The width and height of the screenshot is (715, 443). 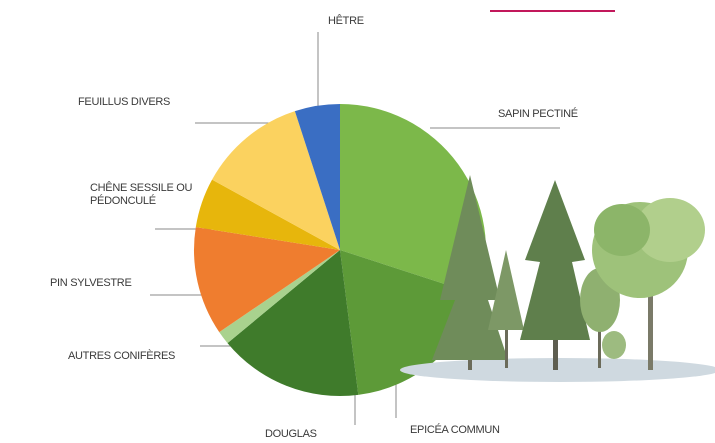 What do you see at coordinates (538, 114) in the screenshot?
I see `slice-label: SAPIN PECTINÉ` at bounding box center [538, 114].